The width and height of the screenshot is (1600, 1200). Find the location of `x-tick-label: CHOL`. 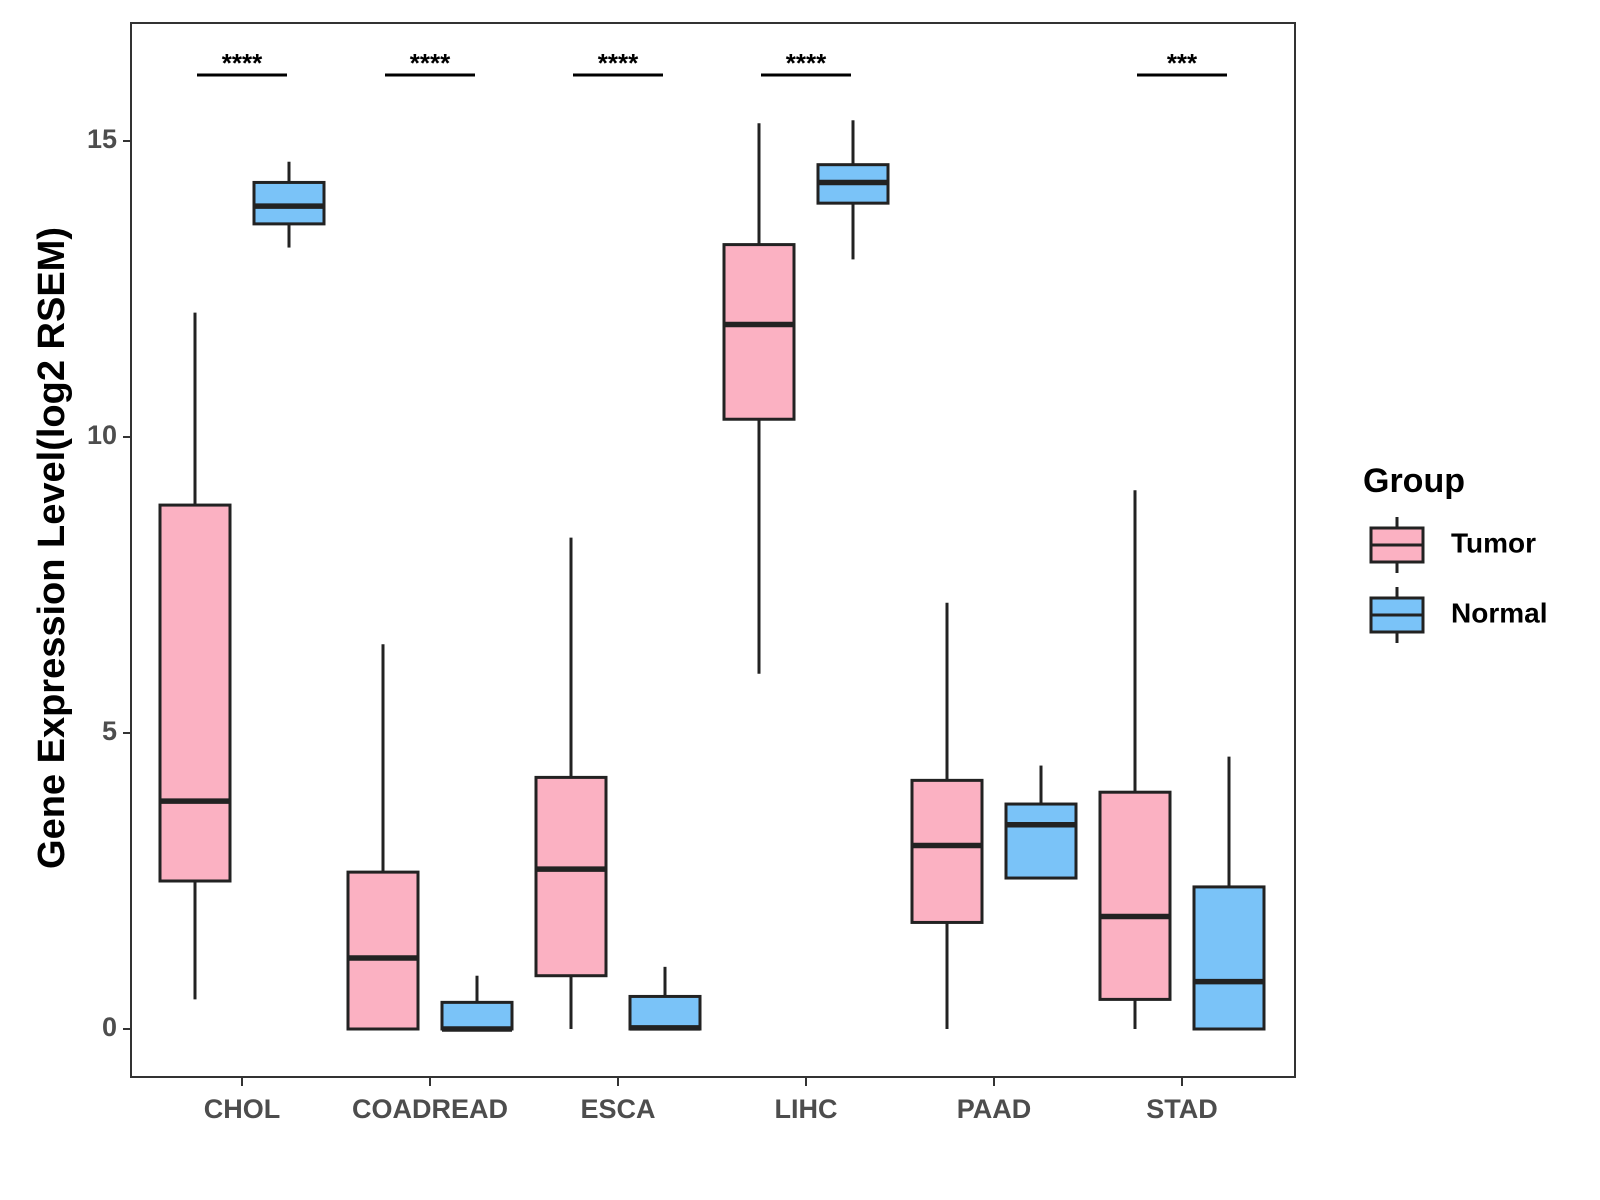

x-tick-label: CHOL is located at coordinates (242, 1109).